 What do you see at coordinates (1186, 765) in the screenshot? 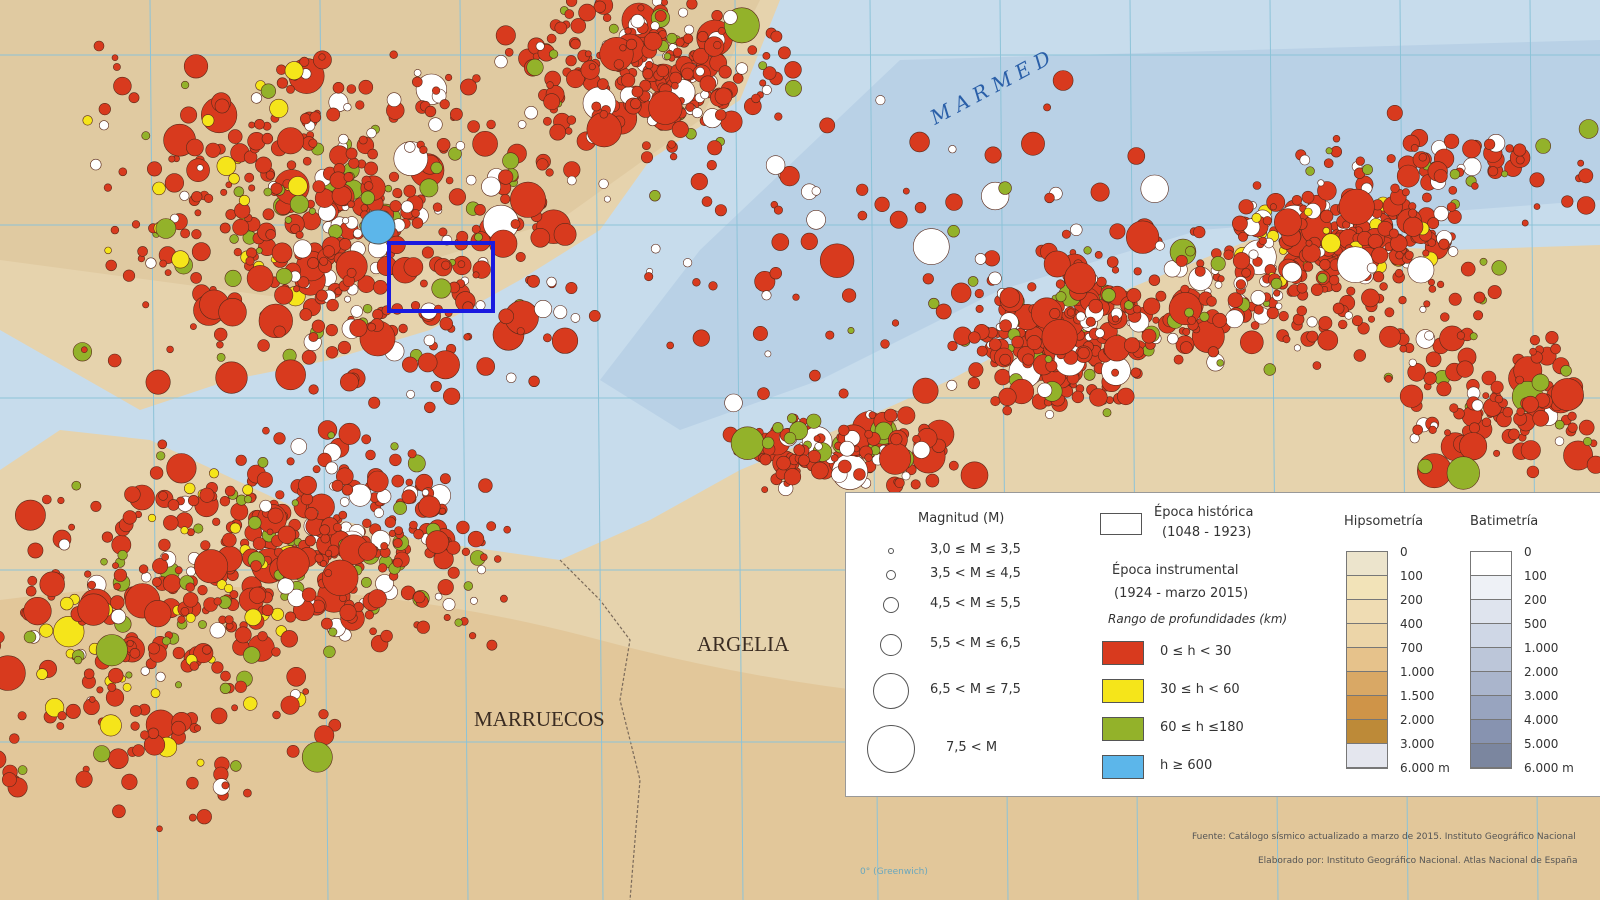
I see `depth-label: h ≥ 600` at bounding box center [1186, 765].